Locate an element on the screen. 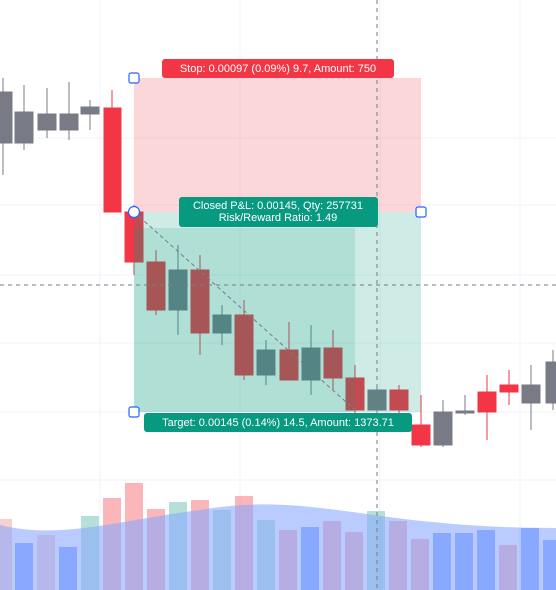  stop-label: Stop: 0.00097 (0.09%) 9.7, Amount: 750 is located at coordinates (278, 69).